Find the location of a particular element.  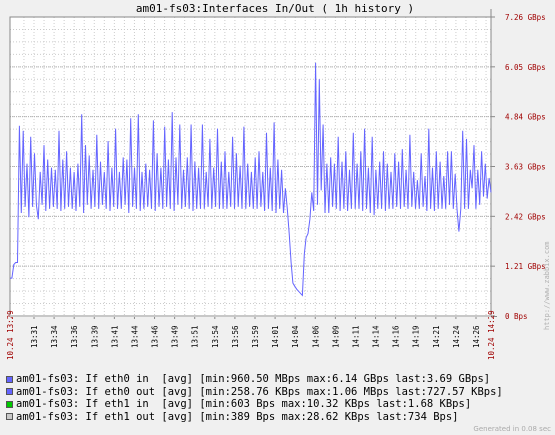

y-tick-label: 3.63 GBps is located at coordinates (525, 167).